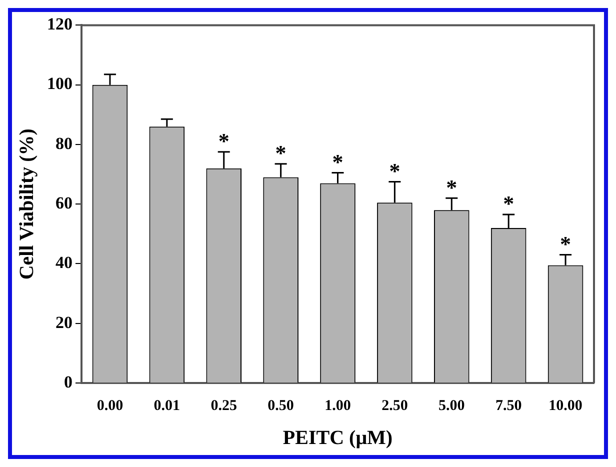 The image size is (616, 467). Describe the element at coordinates (27, 204) in the screenshot. I see `y-axis-title: Cell Viability (%)` at that location.